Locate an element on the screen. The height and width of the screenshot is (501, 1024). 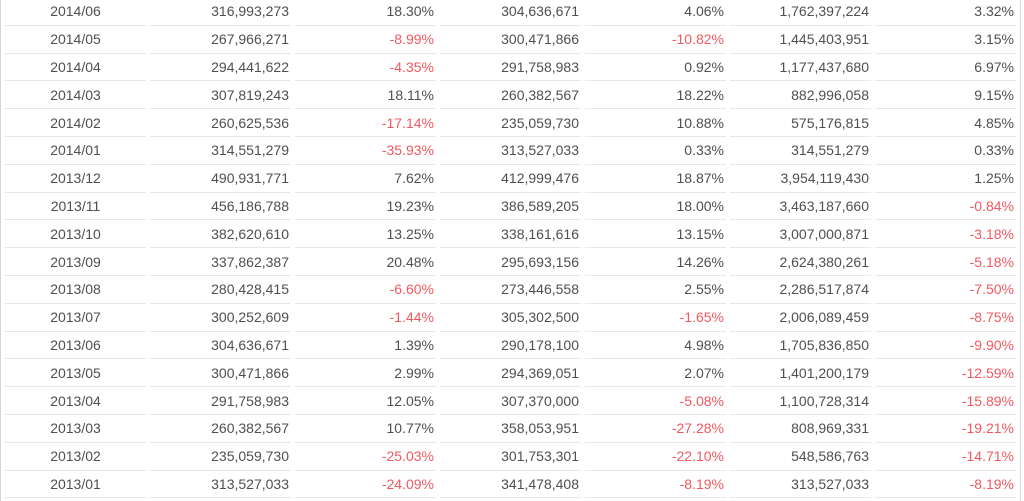
percent-cell: -10.82% is located at coordinates (655, 39).